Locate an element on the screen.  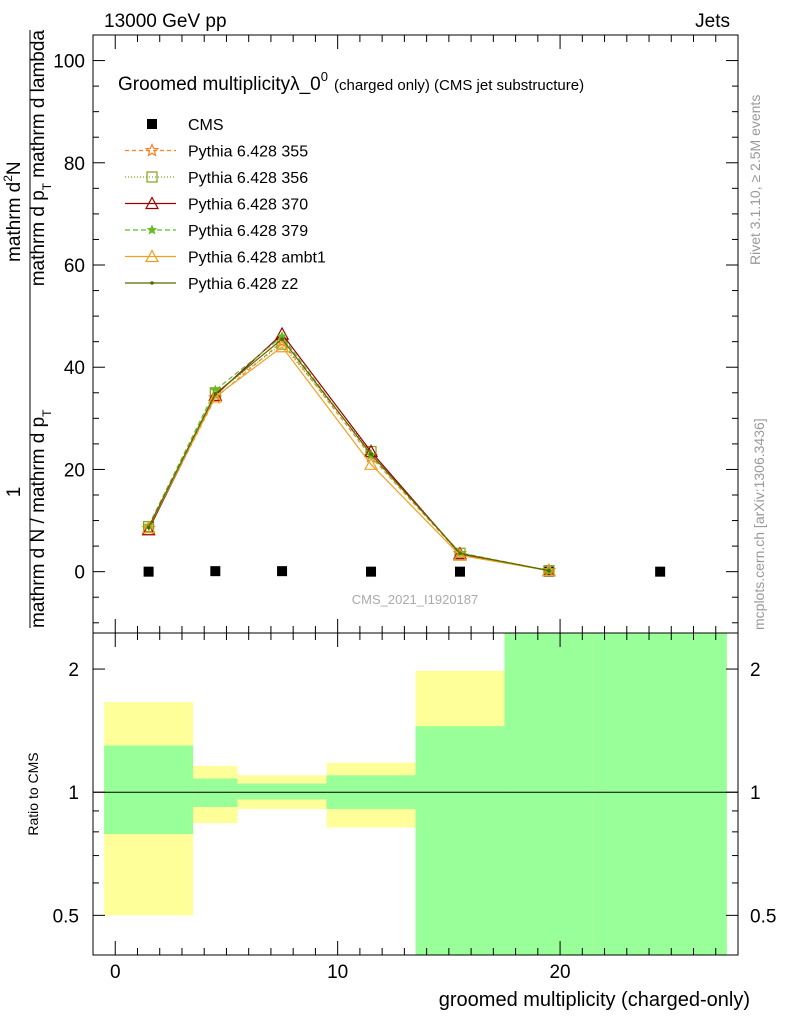
legend-entry-p379: Pythia 6.428 379 is located at coordinates (216, 231).